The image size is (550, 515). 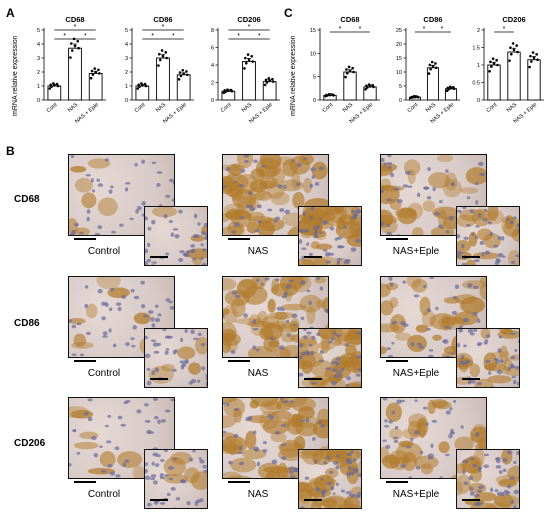 I want to click on y-tick-label: 5, so click(x=400, y=87).